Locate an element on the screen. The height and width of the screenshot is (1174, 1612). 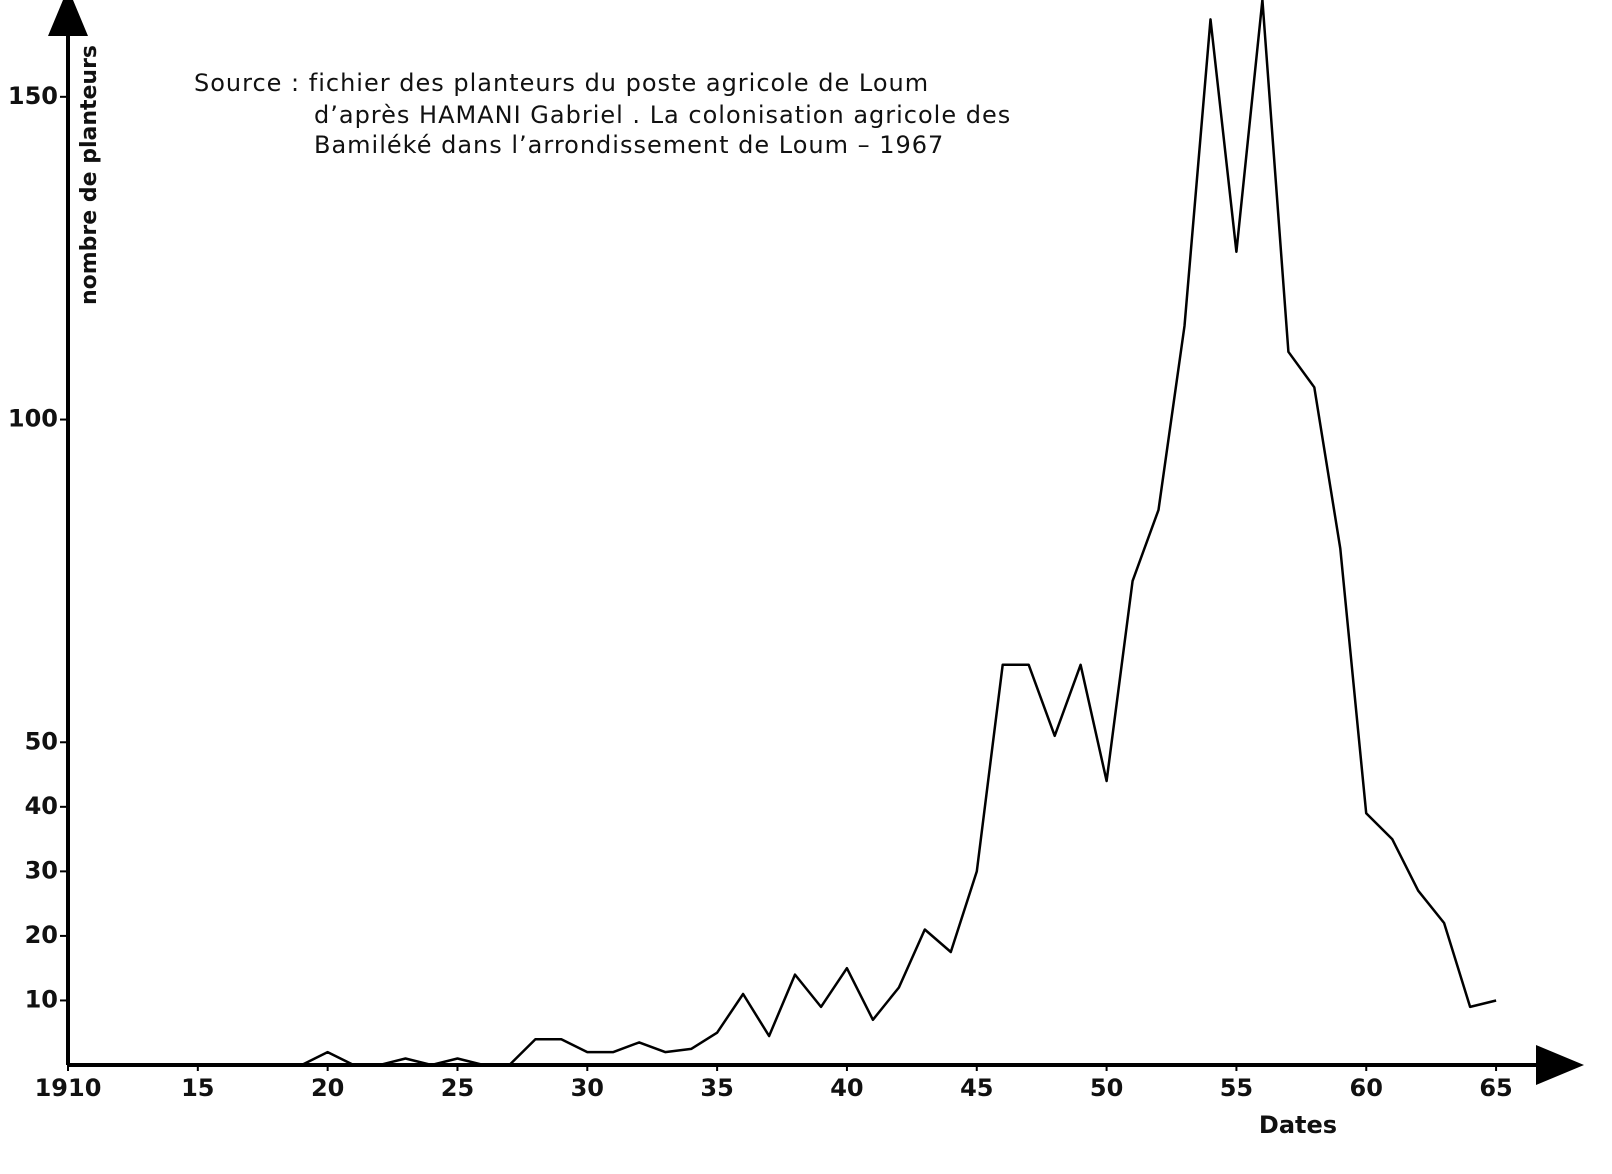
y-tick-label: 10 is located at coordinates (41, 999).